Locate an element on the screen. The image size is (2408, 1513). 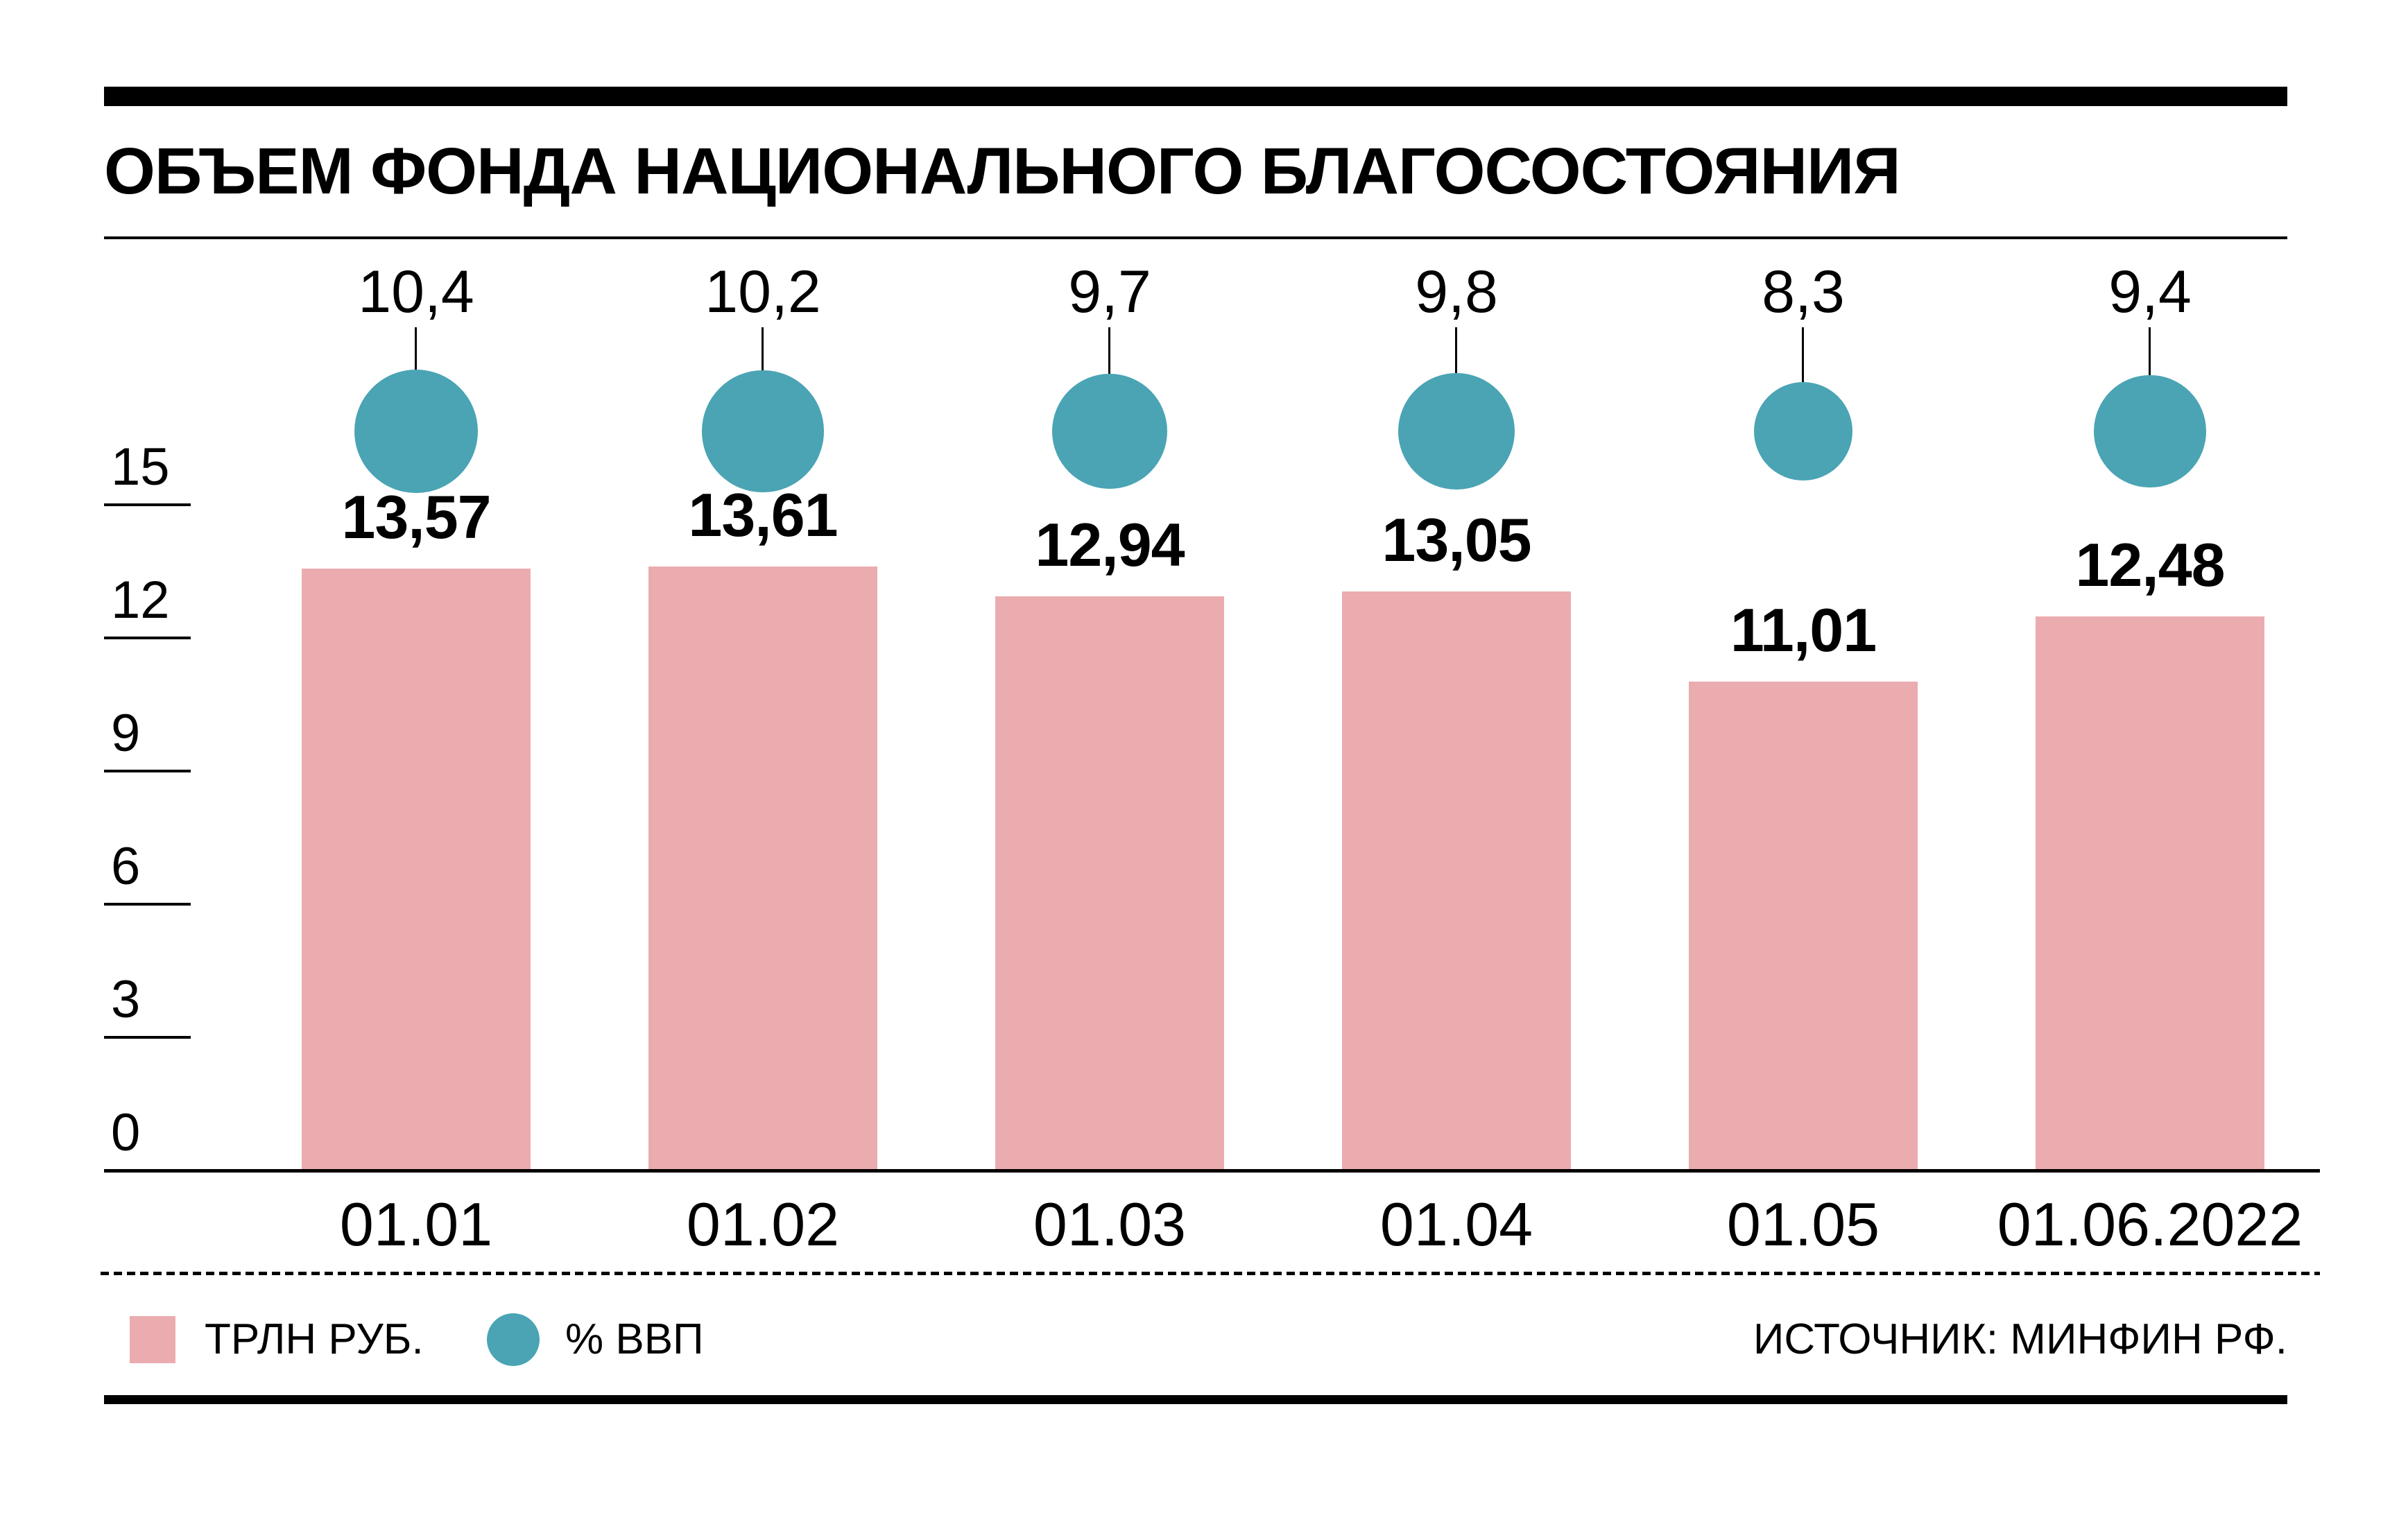
source-note: ИСТОЧНИК: МИНФИН РФ. is located at coordinates (2020, 1339).